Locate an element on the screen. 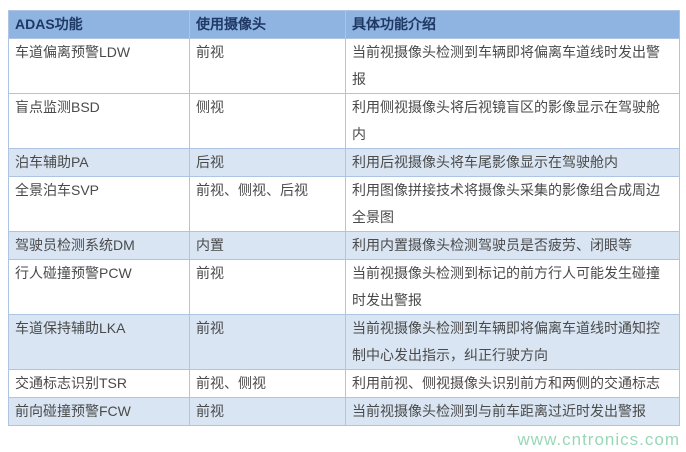 The width and height of the screenshot is (686, 452). cell-camera: 前视、侧视 is located at coordinates (267, 383).